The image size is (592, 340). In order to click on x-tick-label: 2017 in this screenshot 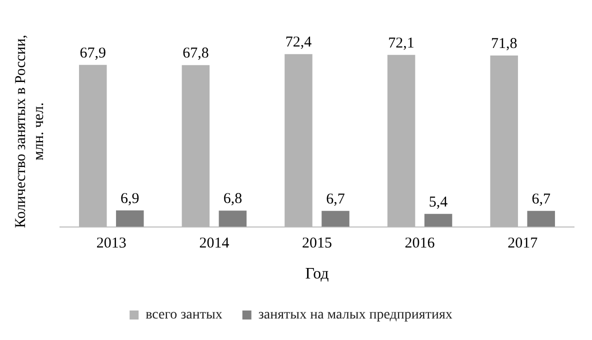, I will do `click(523, 244)`.